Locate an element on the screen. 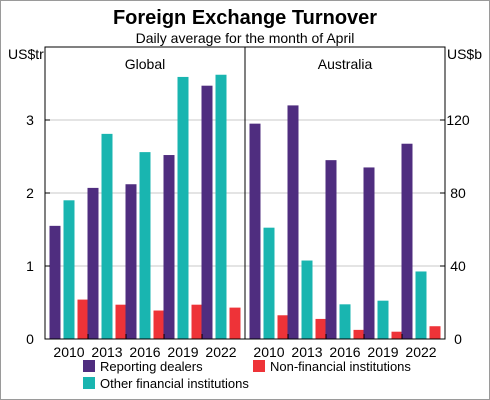  right-y-tick-label: 0 is located at coordinates (458, 339).